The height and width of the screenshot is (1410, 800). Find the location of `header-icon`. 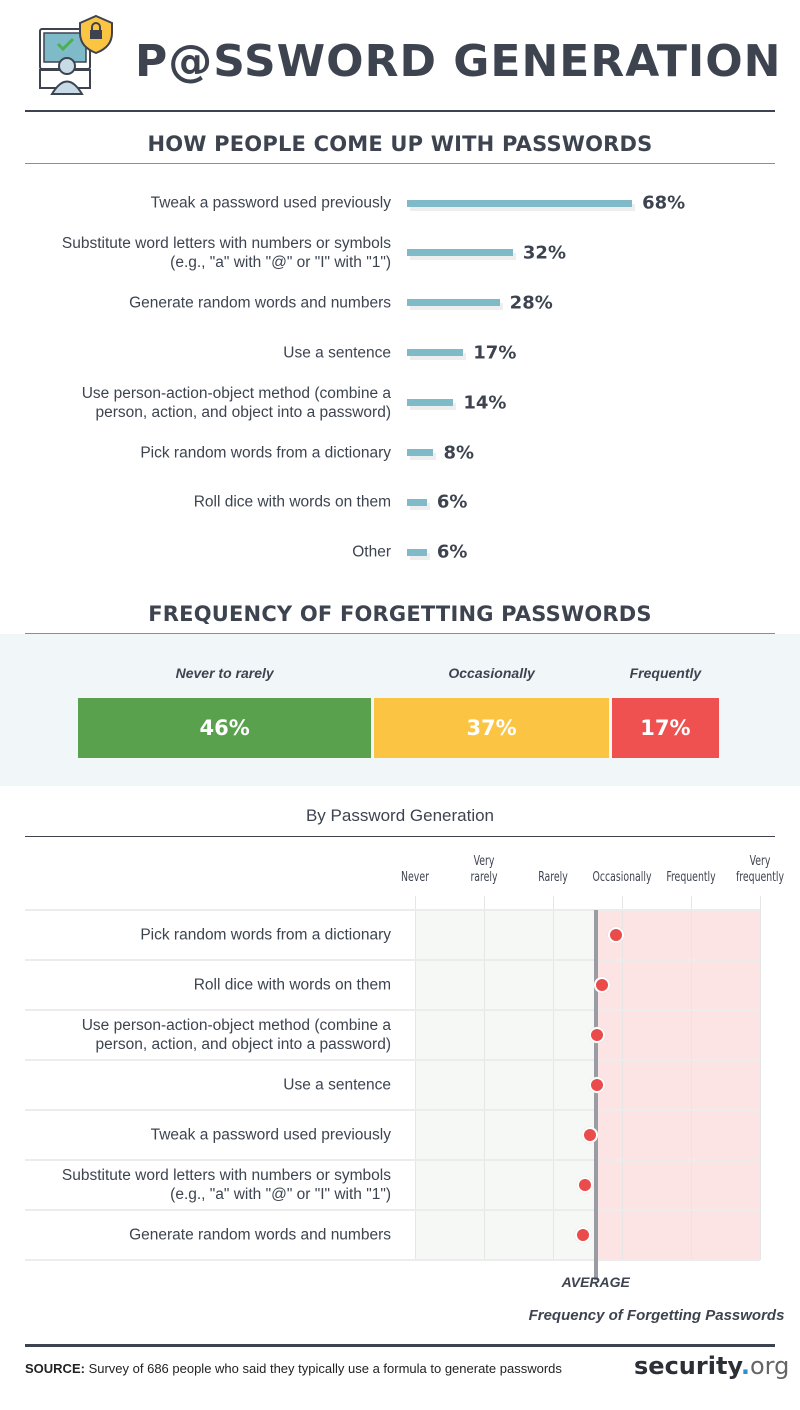

header-icon is located at coordinates (77, 55).